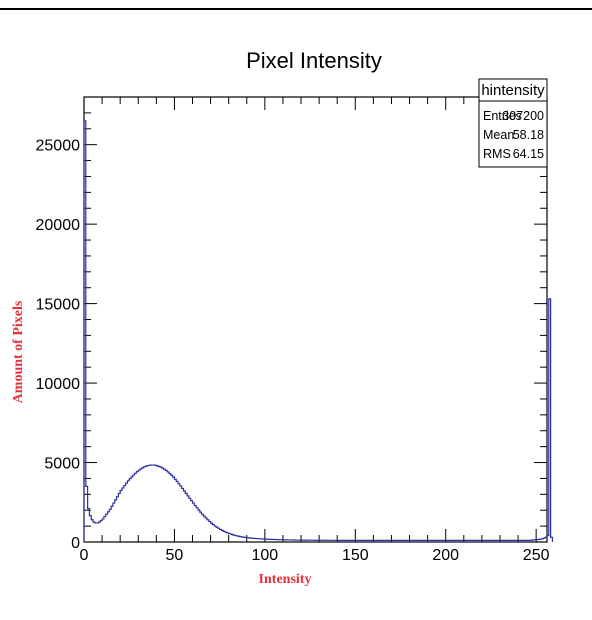 The height and width of the screenshot is (620, 592). Describe the element at coordinates (445, 555) in the screenshot. I see `x-tick-label: 200` at that location.